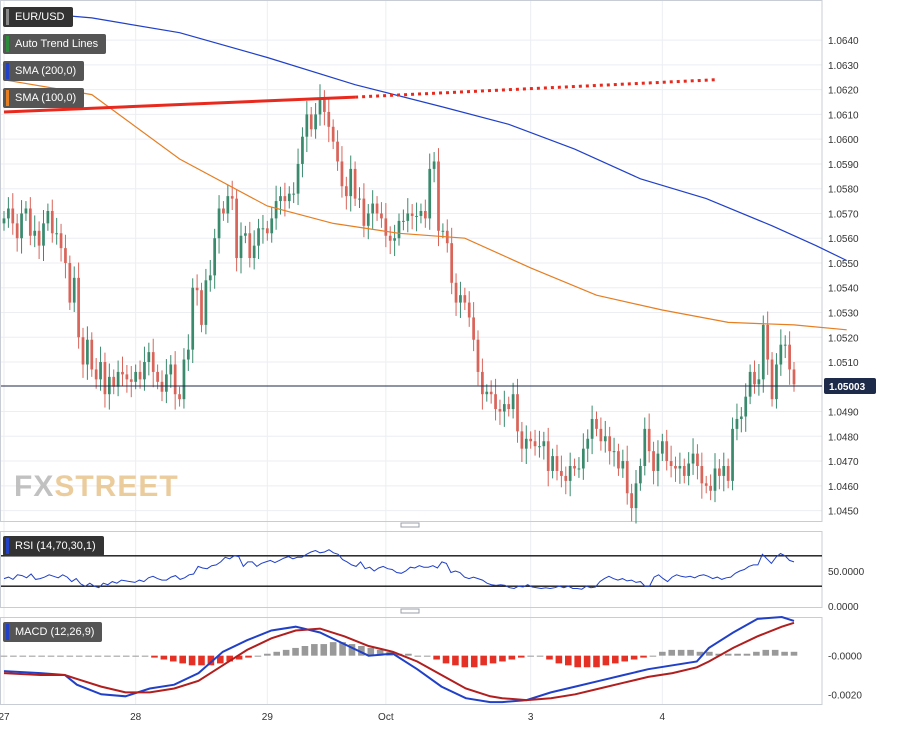 The height and width of the screenshot is (734, 898). Describe the element at coordinates (411, 661) in the screenshot. I see `panel-frame-macd` at that location.